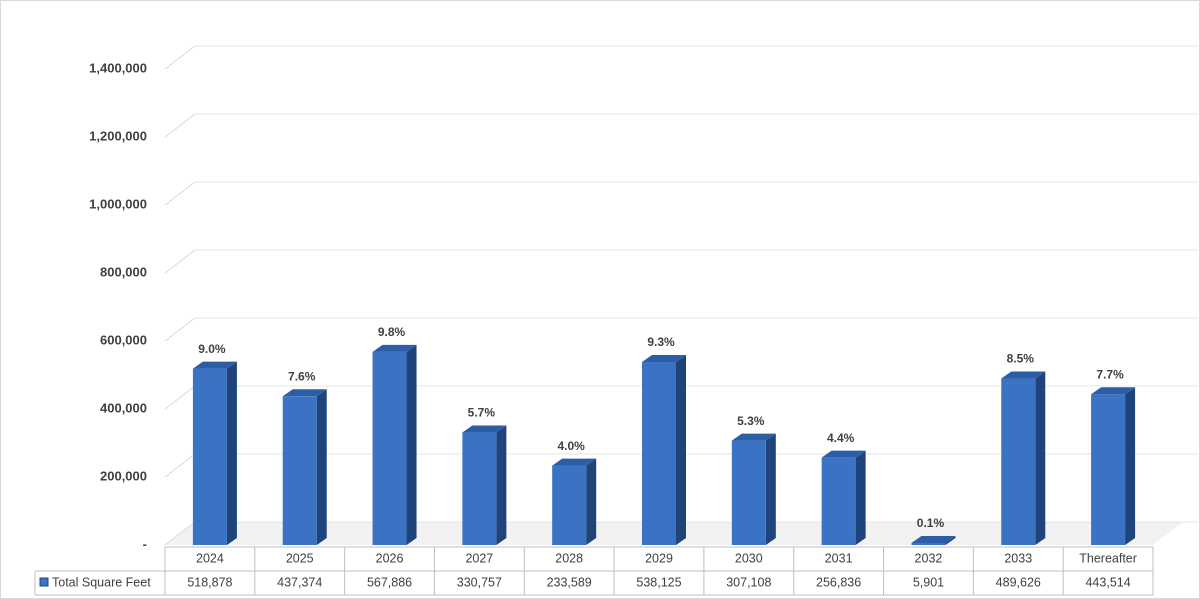 This screenshot has height=599, width=1200. Describe the element at coordinates (44, 582) in the screenshot. I see `legend-key` at that location.